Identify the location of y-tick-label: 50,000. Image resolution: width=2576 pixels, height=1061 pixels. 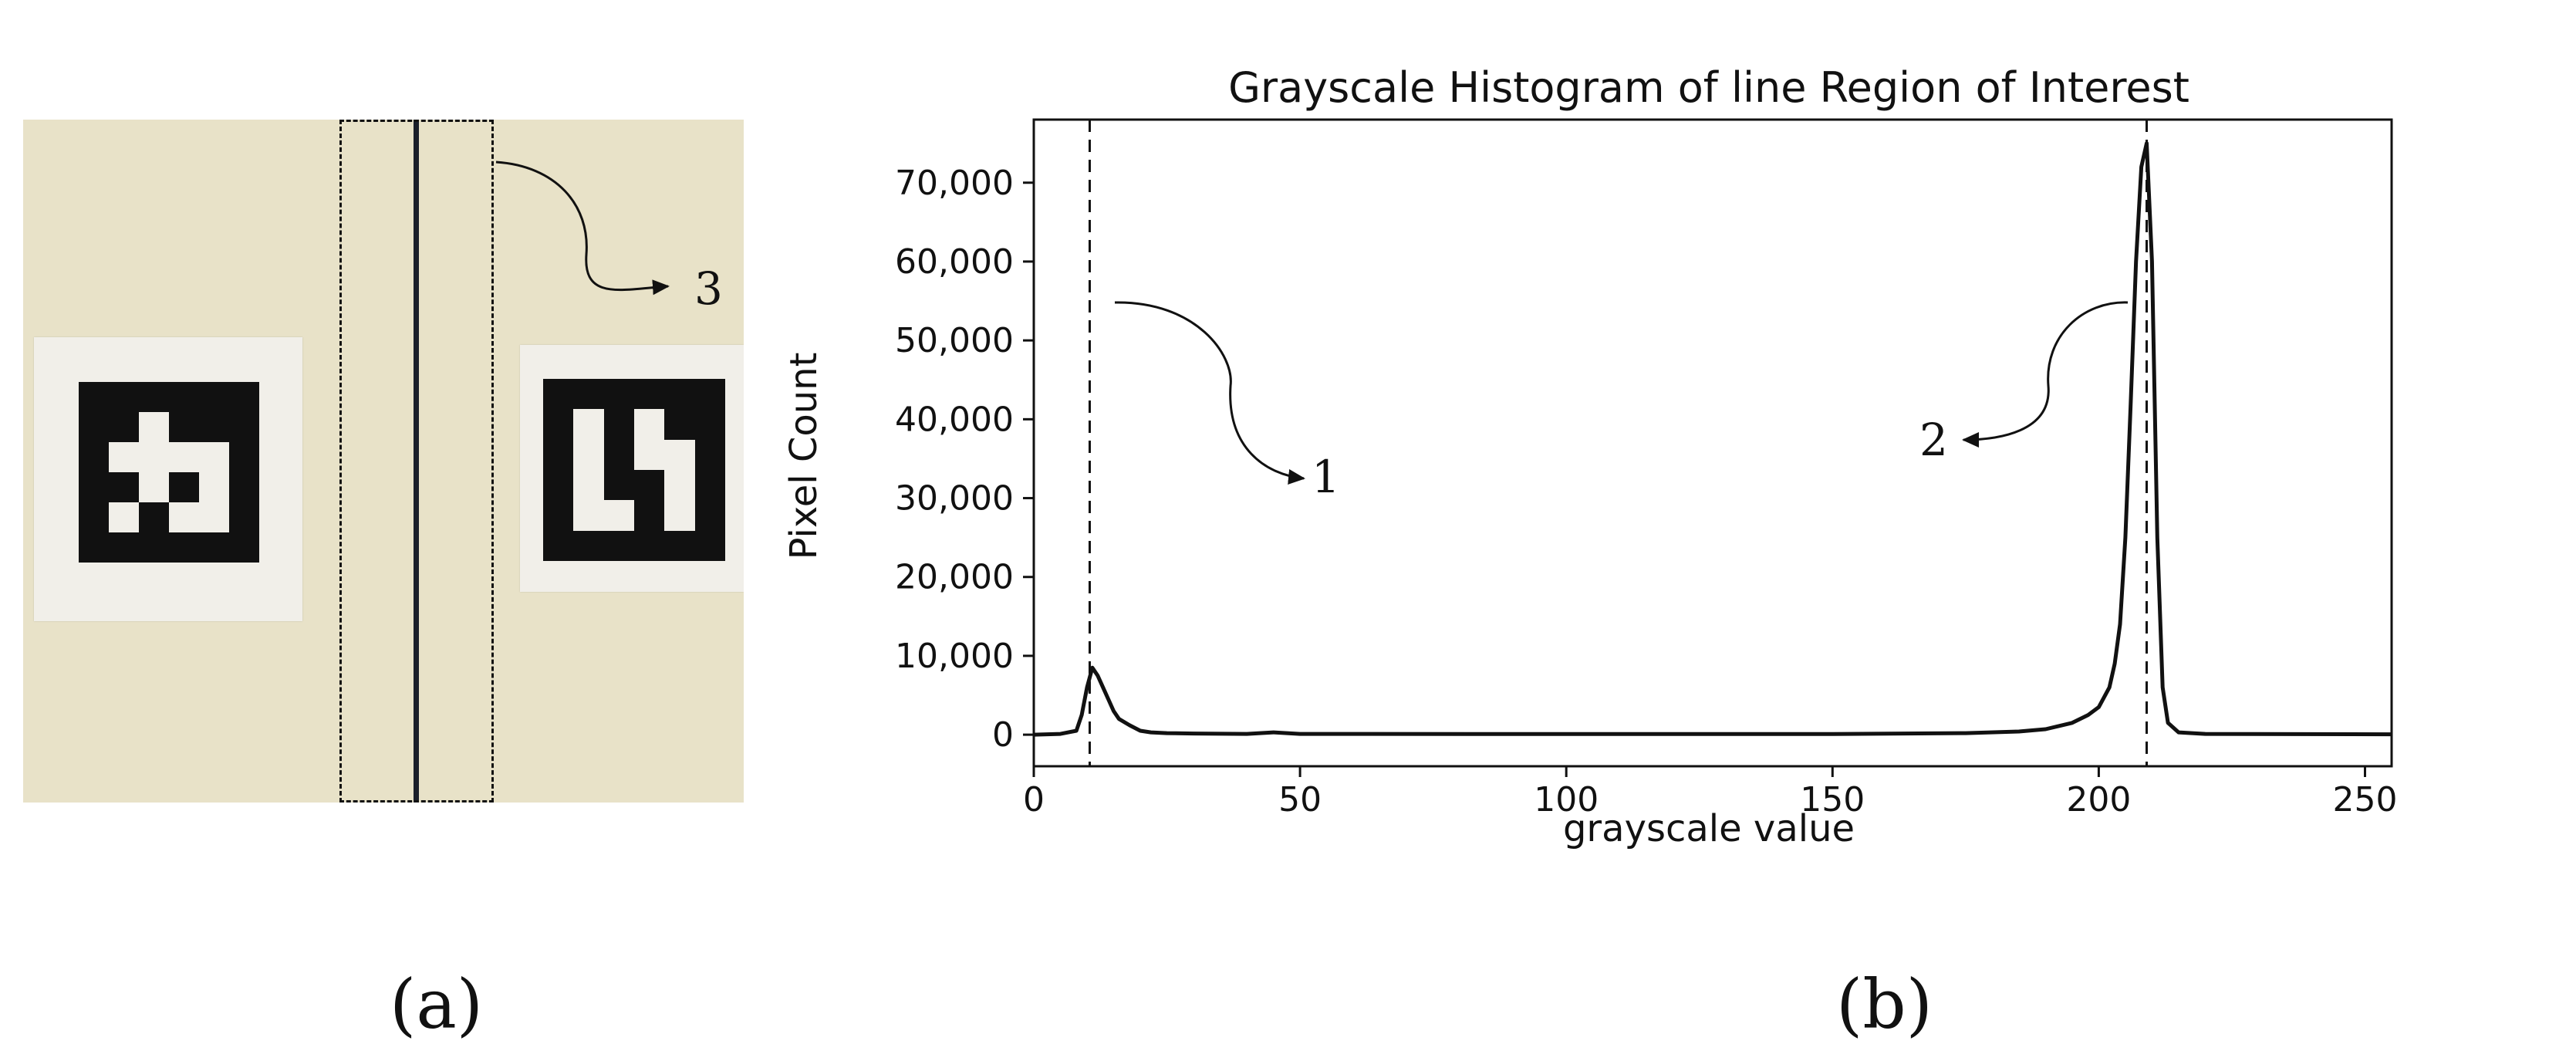
(954, 341).